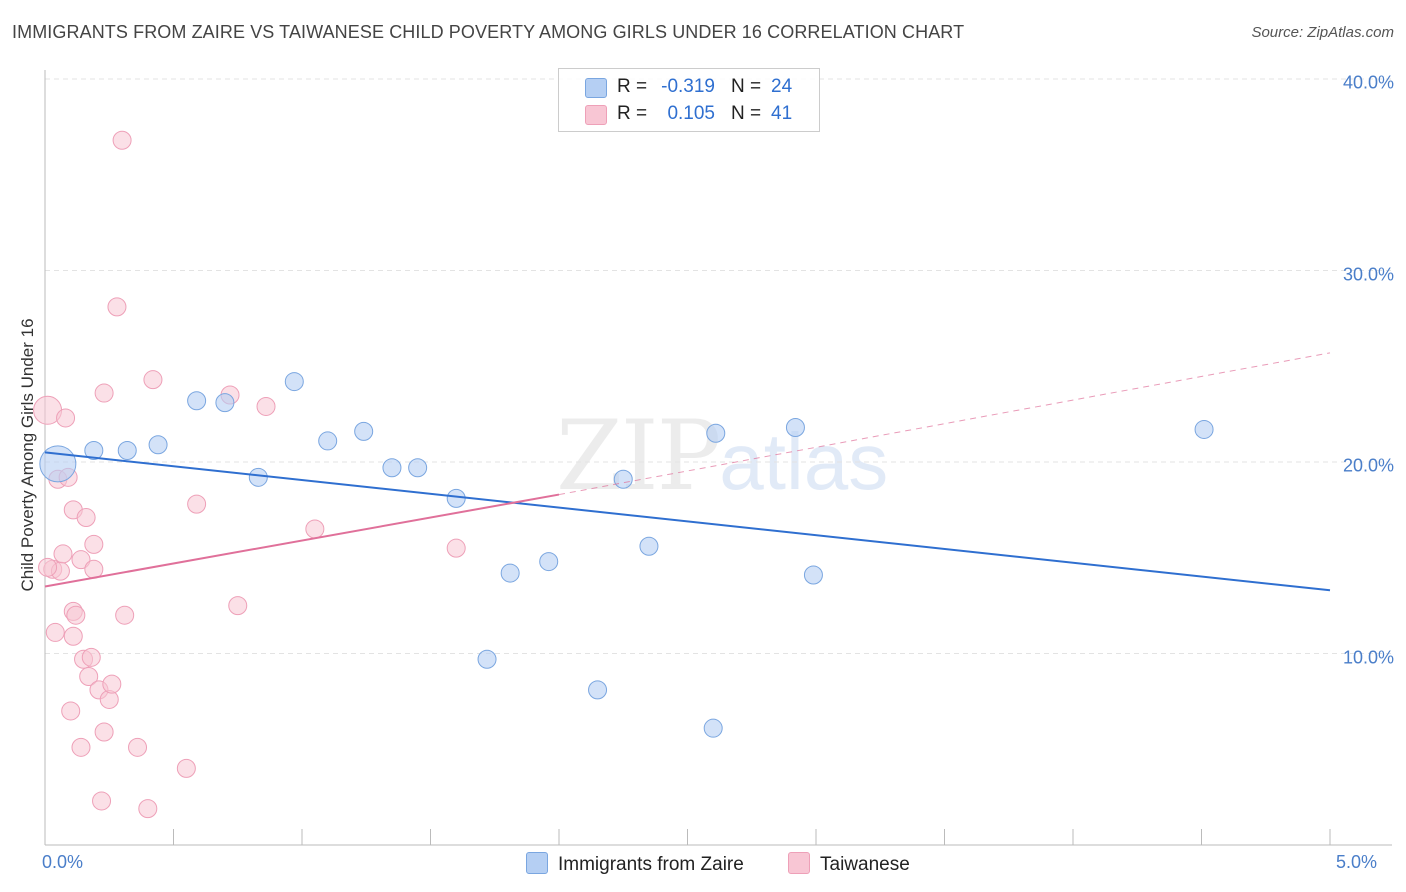 The height and width of the screenshot is (892, 1406). Describe the element at coordinates (944, 424) in the screenshot. I see `taiwanese-trend-extension` at that location.